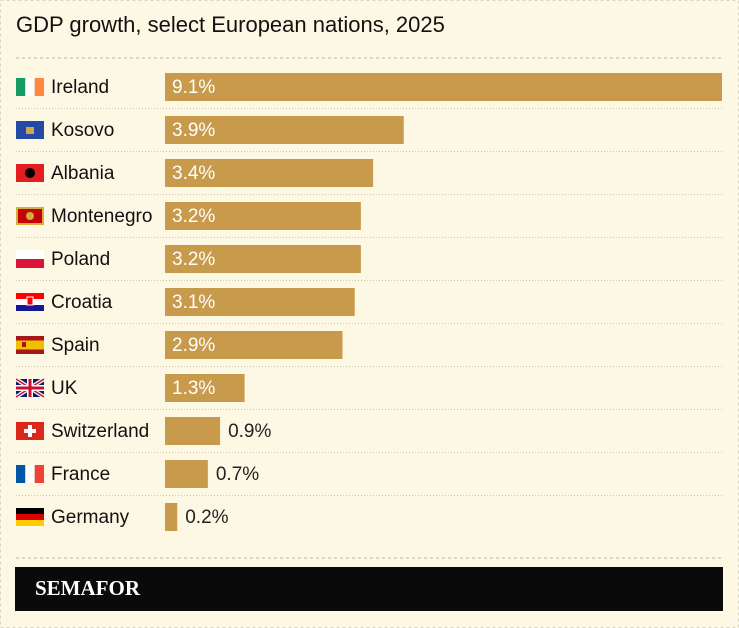 The height and width of the screenshot is (628, 739). Describe the element at coordinates (75, 345) in the screenshot. I see `category-label: Spain` at that location.